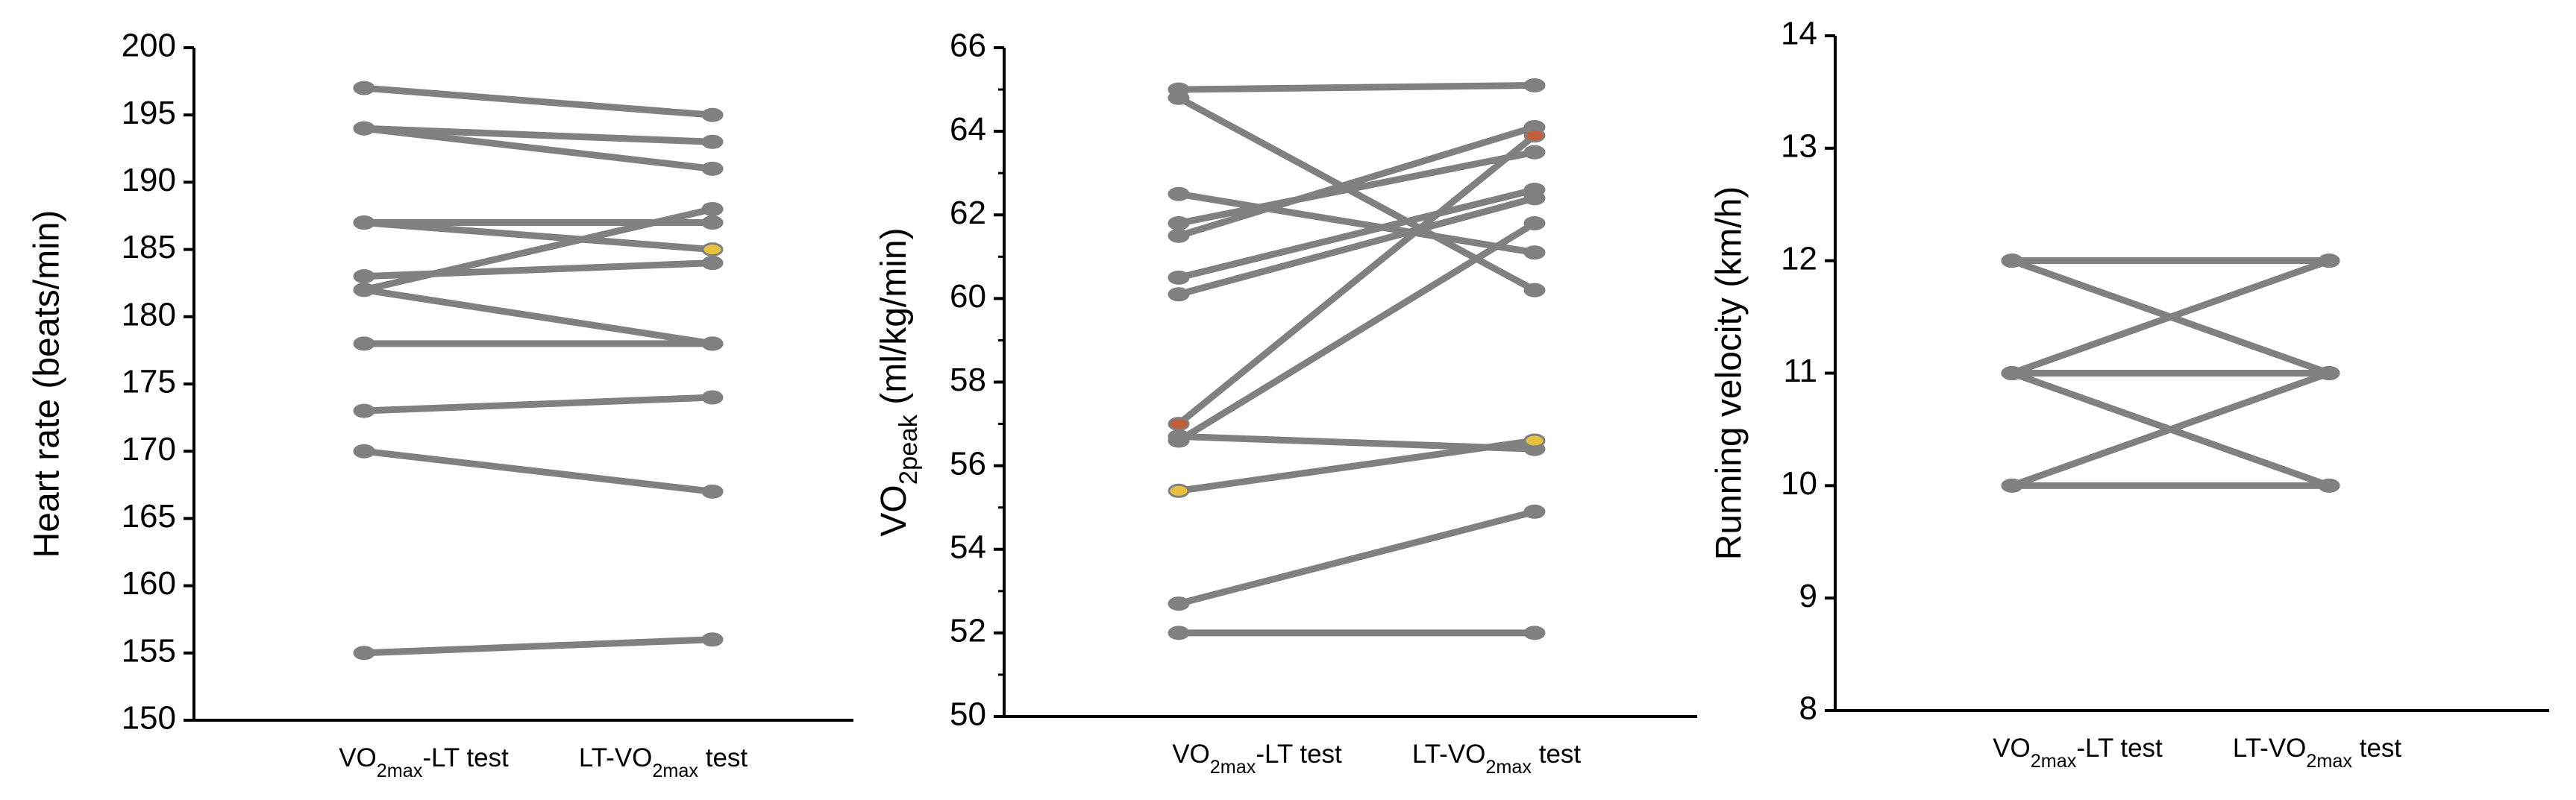 The height and width of the screenshot is (800, 2576). I want to click on y-tick-label: 56, so click(968, 463).